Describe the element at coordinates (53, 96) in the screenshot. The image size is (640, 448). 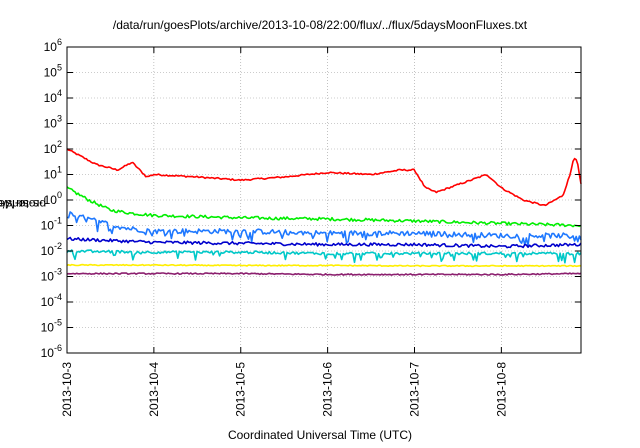
I see `y-tick-label: 10⁴` at that location.